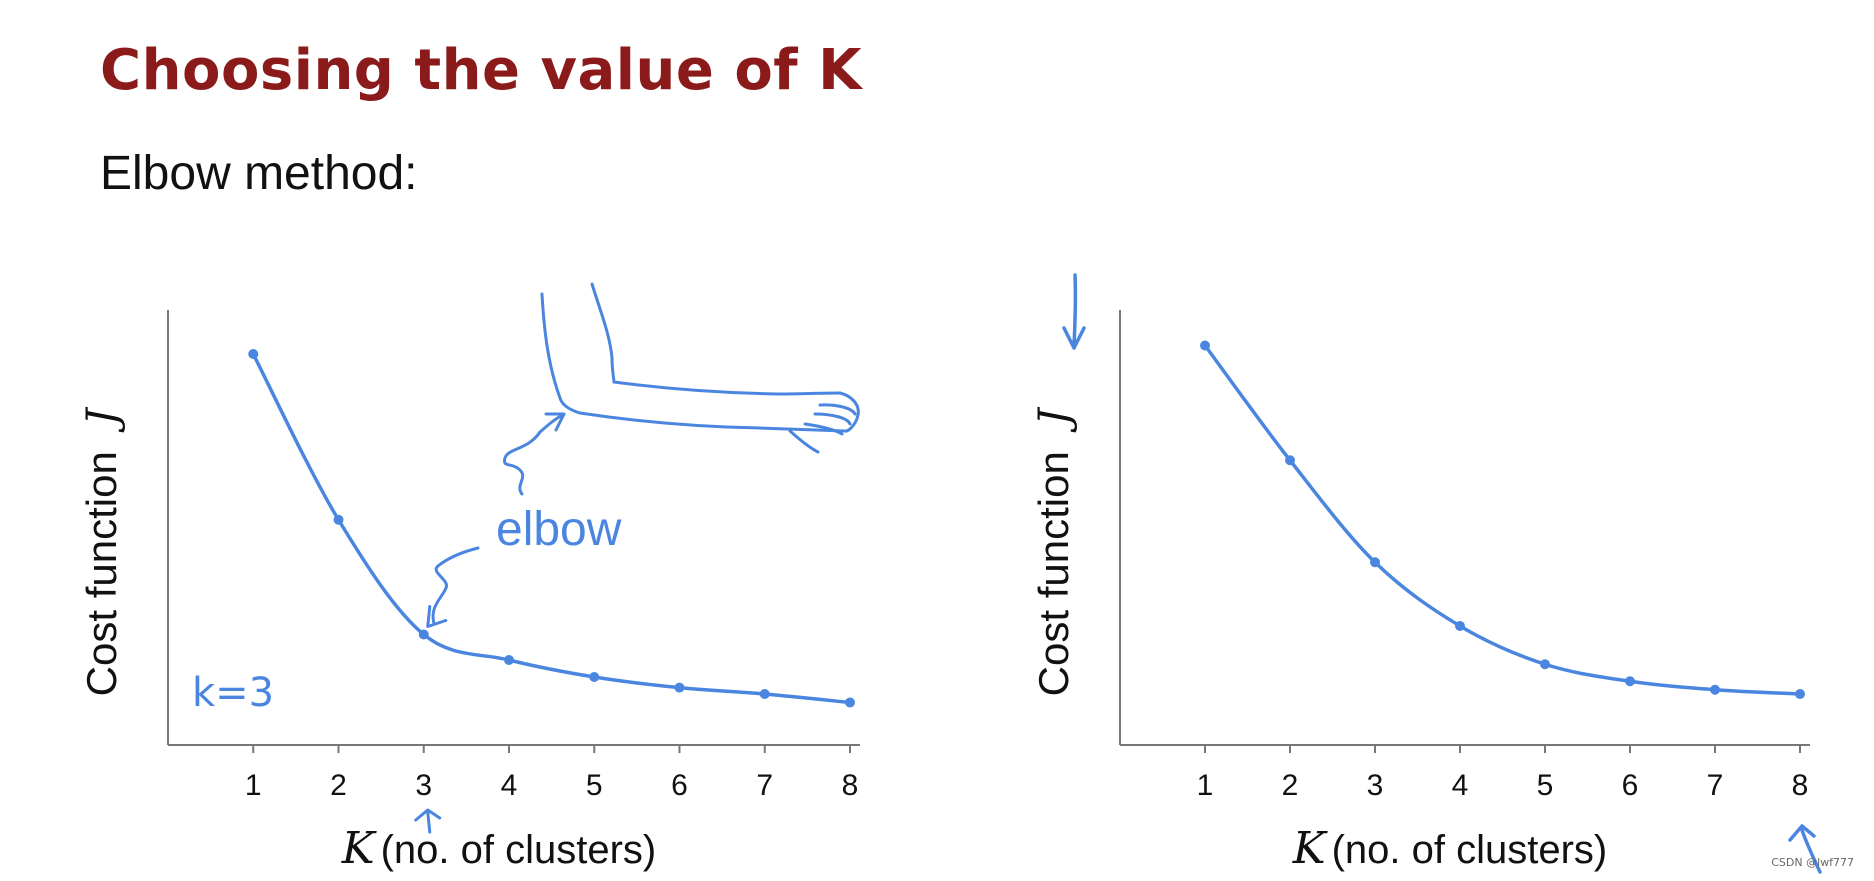 This screenshot has width=1874, height=881. Describe the element at coordinates (1053, 420) in the screenshot. I see `y-axis-symbol: J` at that location.